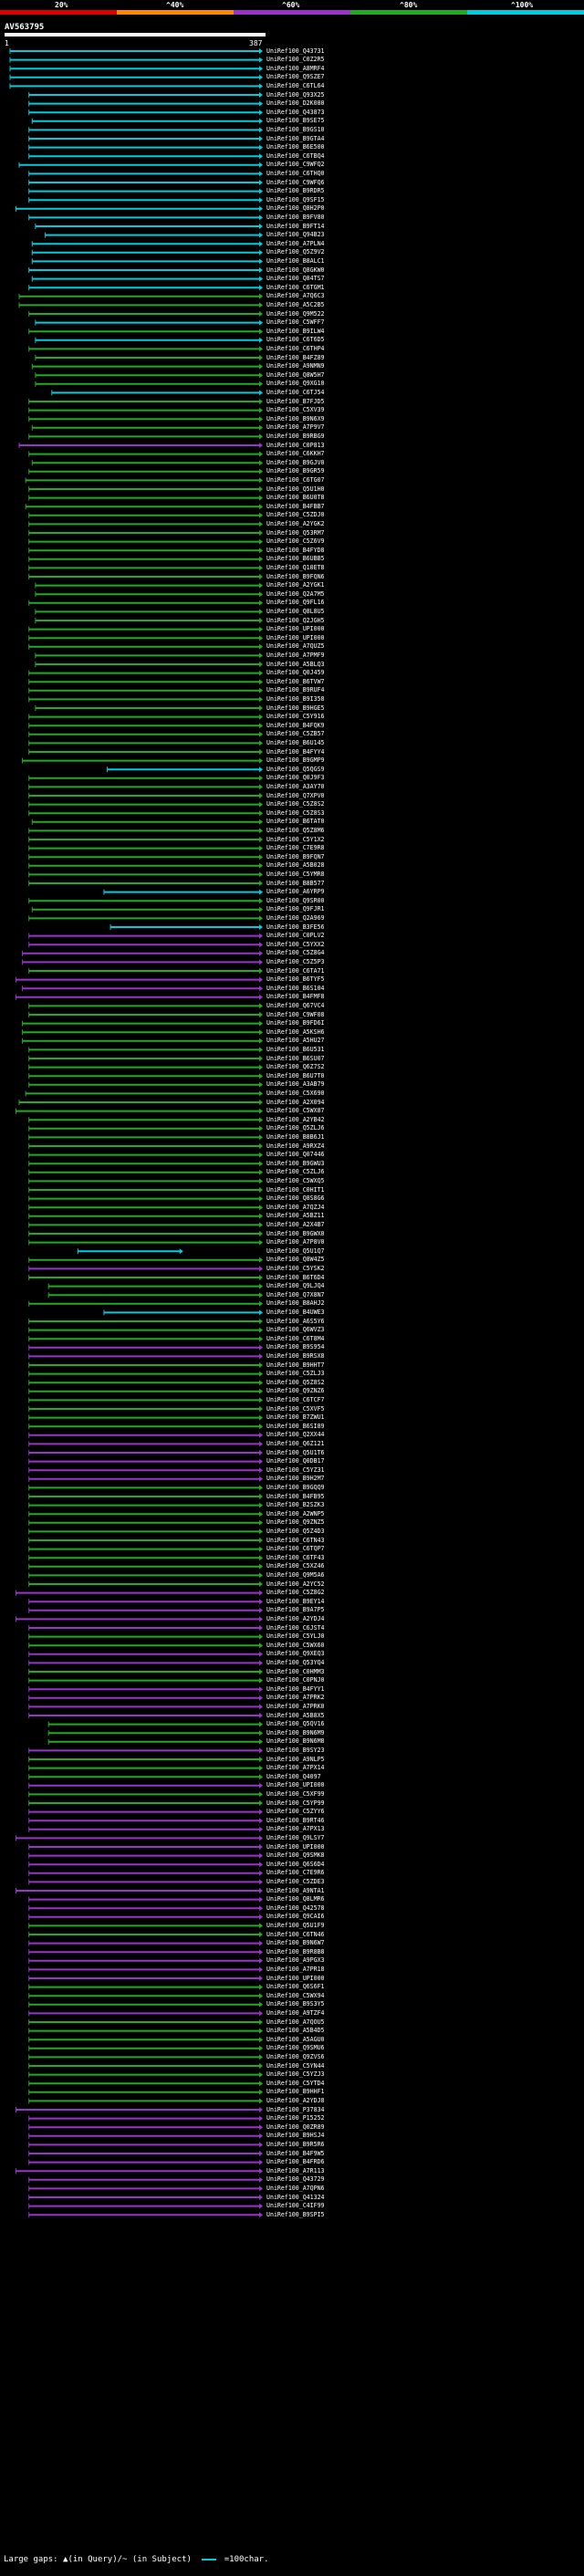  Describe the element at coordinates (295, 848) in the screenshot. I see `hit-label: UniRef100_C7E9R8` at that location.